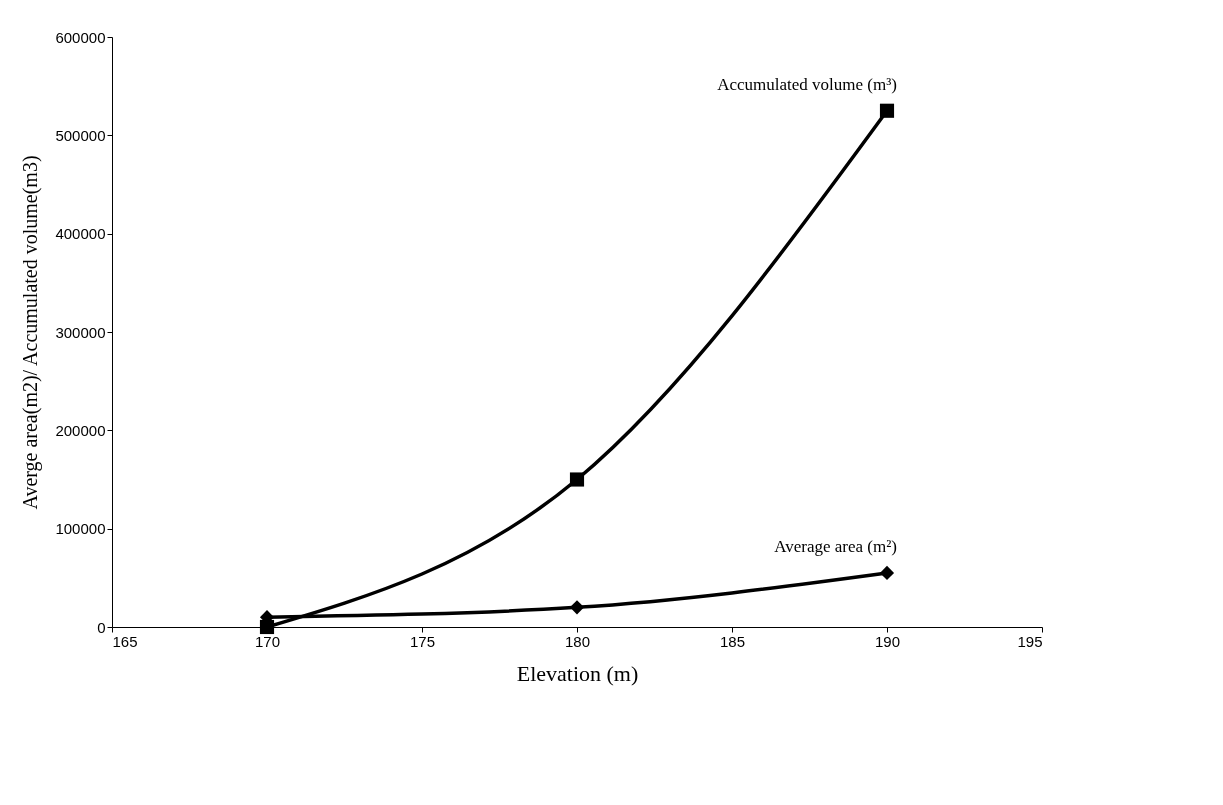  What do you see at coordinates (80, 234) in the screenshot?
I see `y-tick-label: 400000` at bounding box center [80, 234].